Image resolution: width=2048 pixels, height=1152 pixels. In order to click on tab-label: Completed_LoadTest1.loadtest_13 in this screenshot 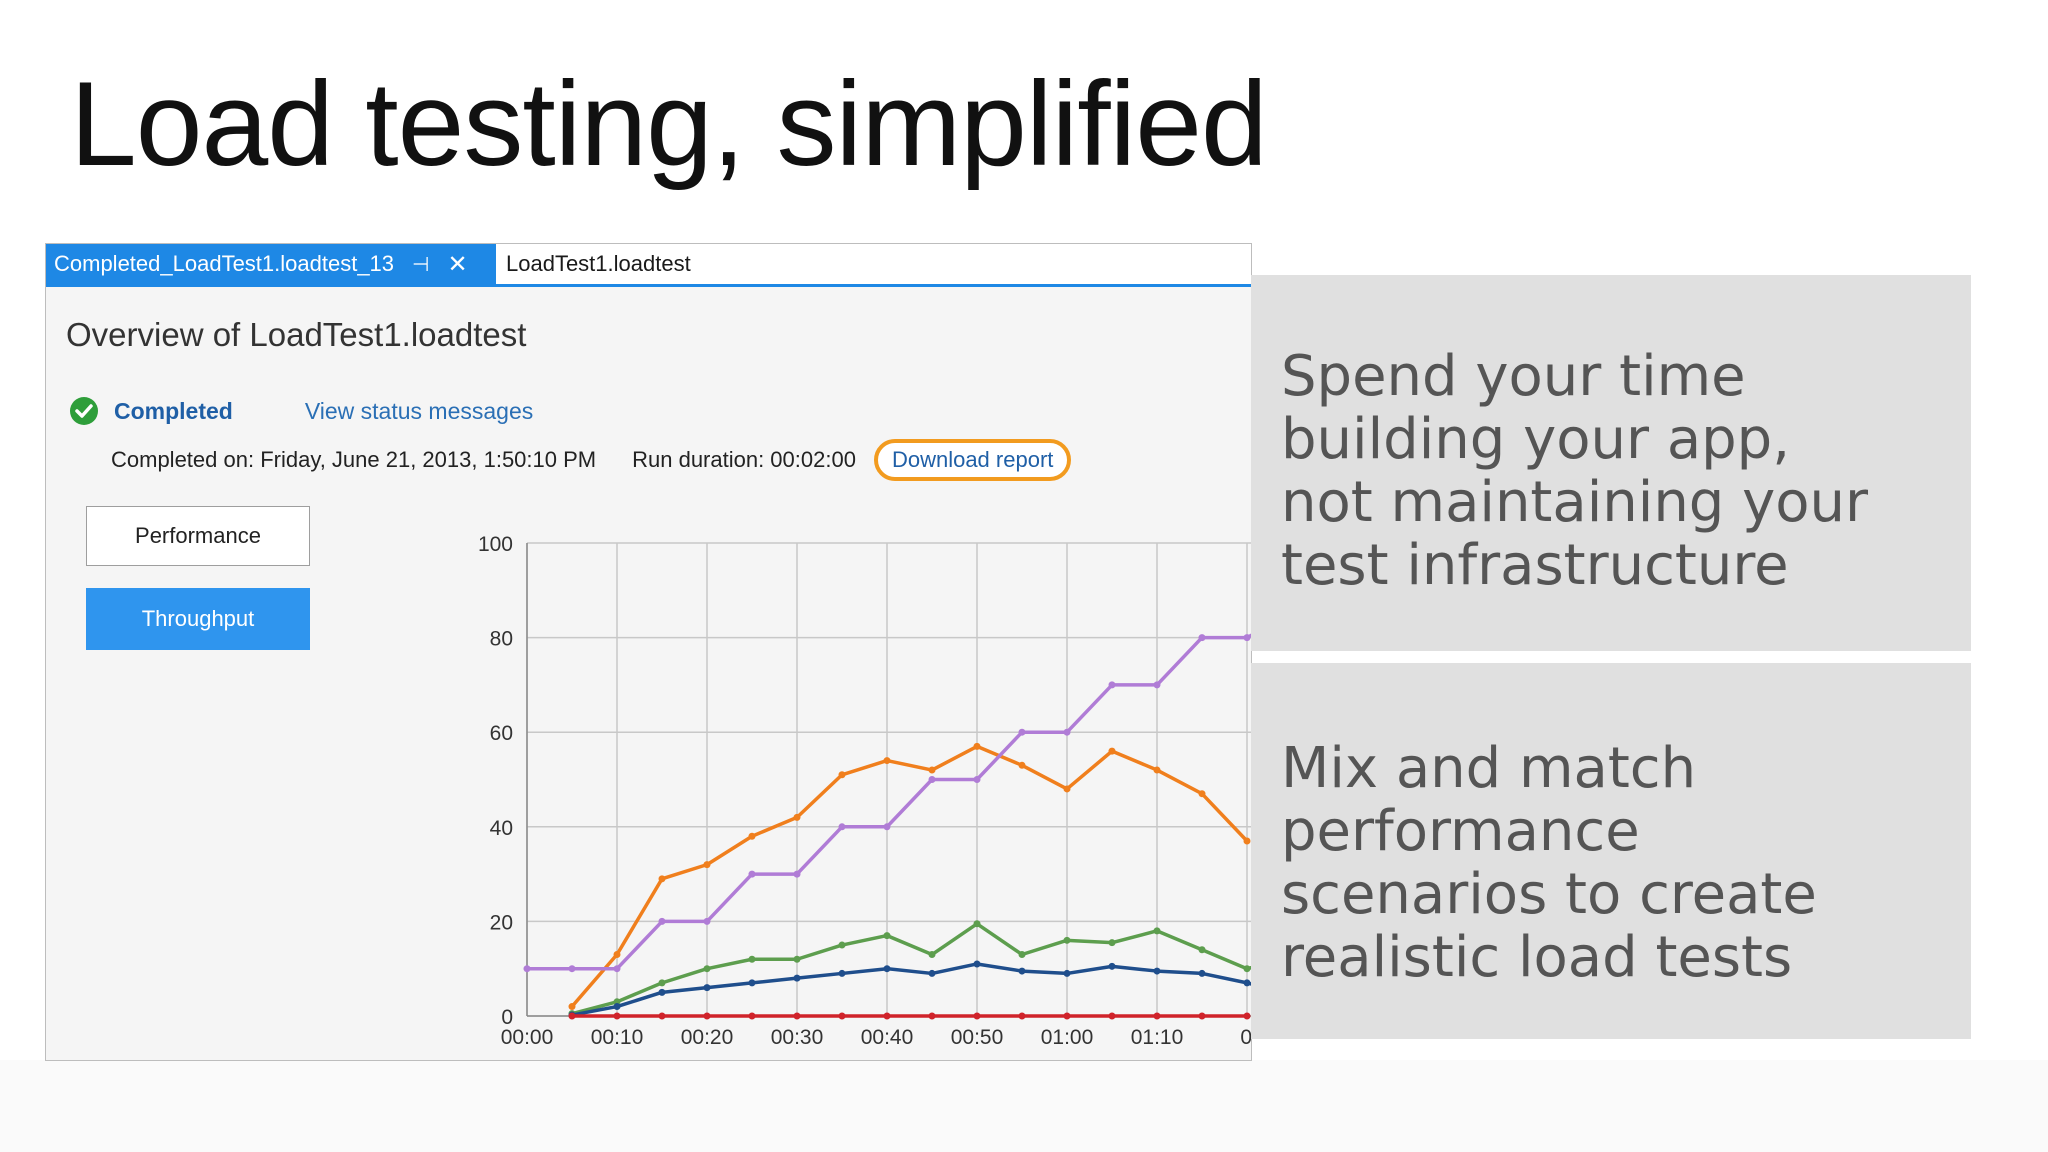, I will do `click(224, 263)`.